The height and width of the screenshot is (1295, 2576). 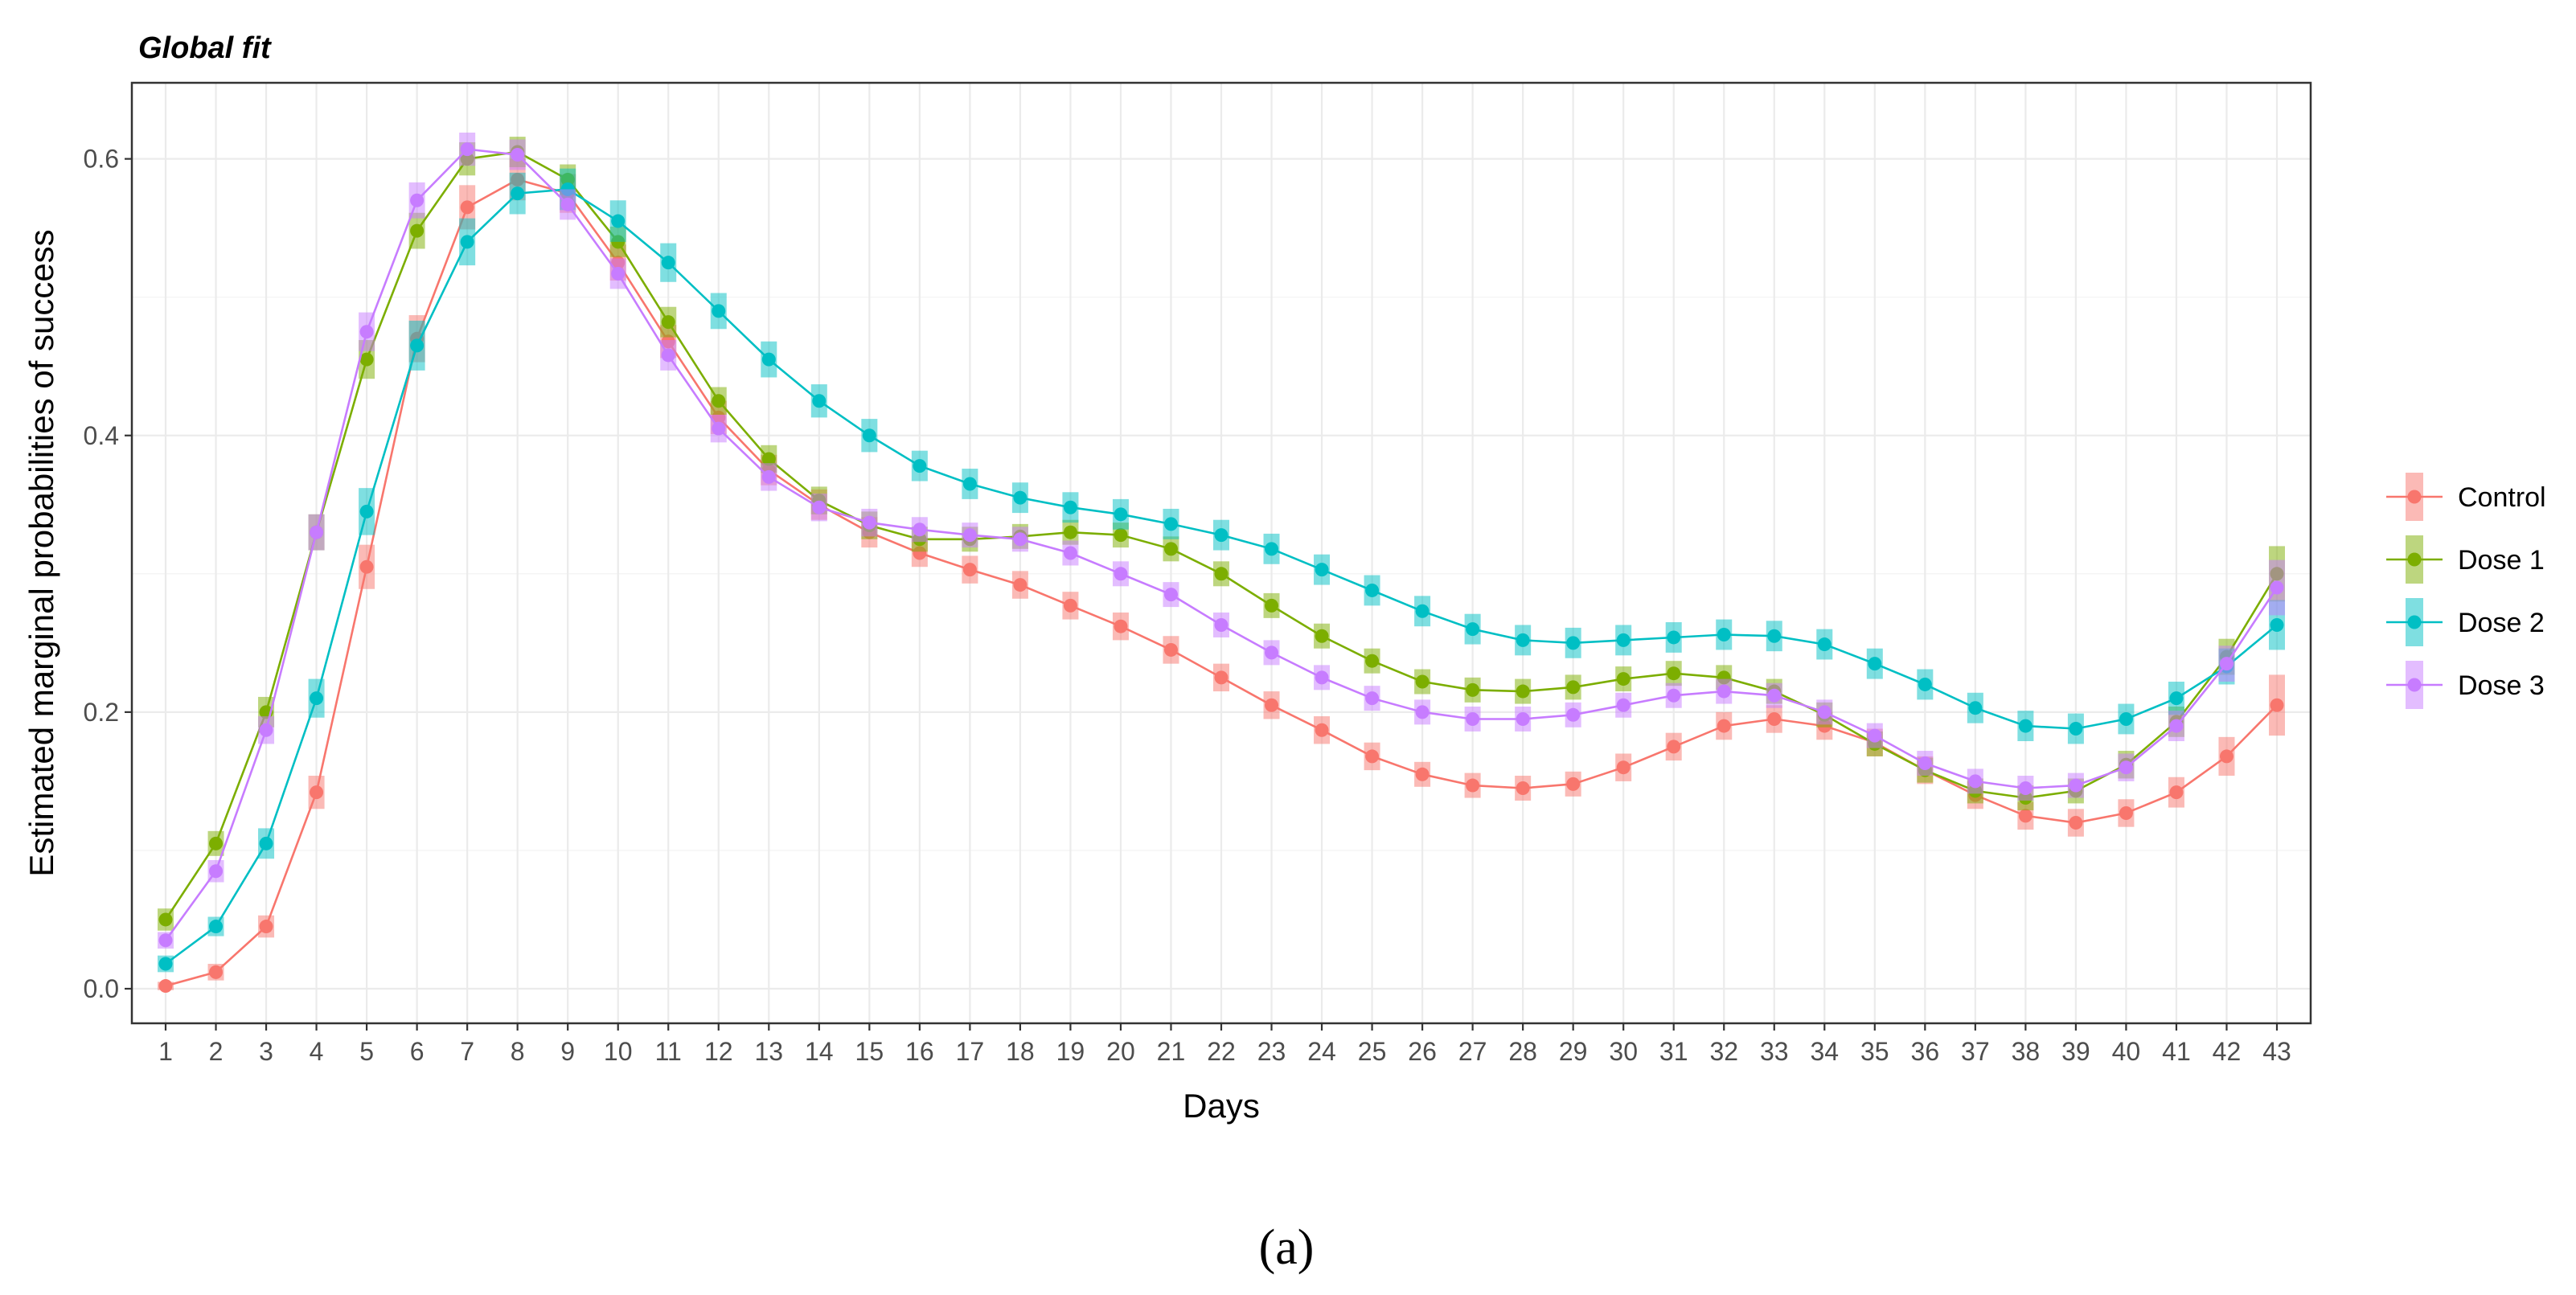 I want to click on y-tick-label: 0.0, so click(x=101, y=989).